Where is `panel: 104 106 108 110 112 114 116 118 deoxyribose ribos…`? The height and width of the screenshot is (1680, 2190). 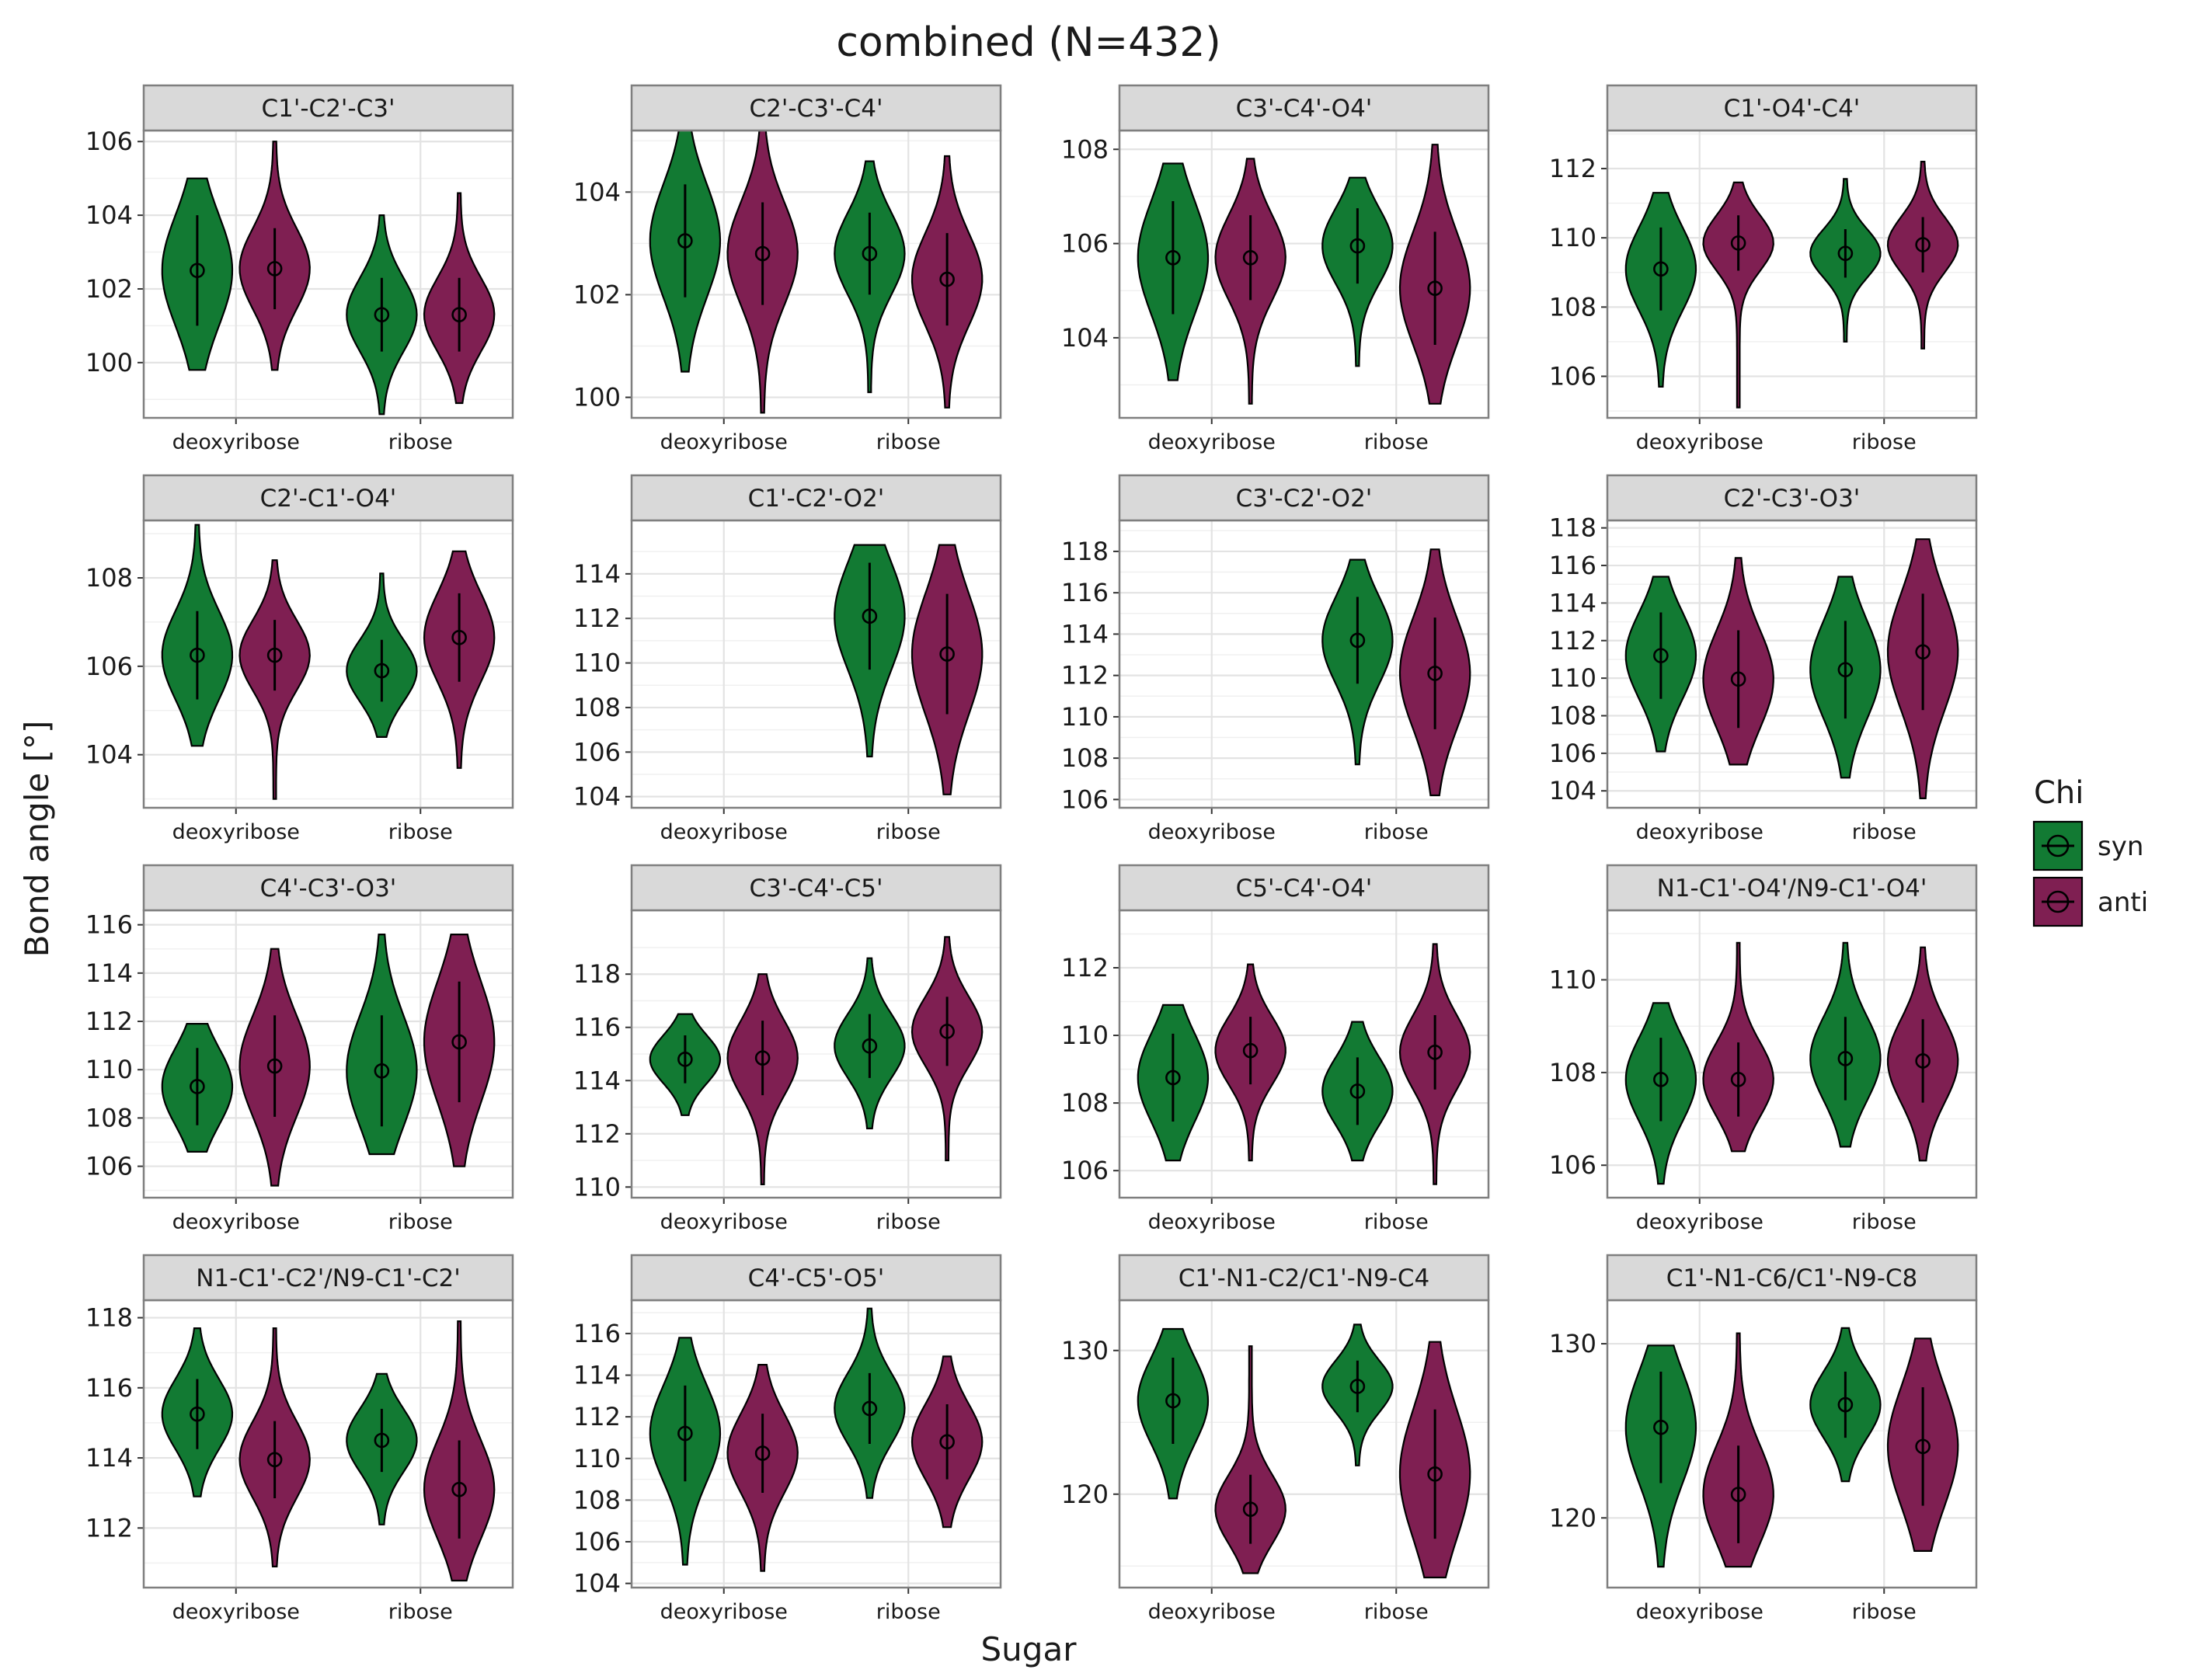 panel: 104 106 108 110 112 114 116 118 deoxyribose ribos… is located at coordinates (1763, 659).